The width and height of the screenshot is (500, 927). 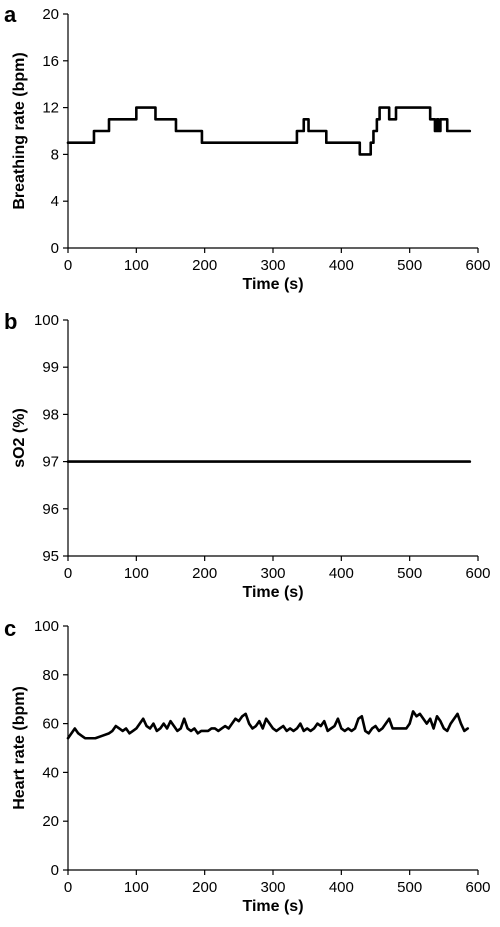 I want to click on panel-c-x-tick-label-3: 300, so click(x=272, y=887).